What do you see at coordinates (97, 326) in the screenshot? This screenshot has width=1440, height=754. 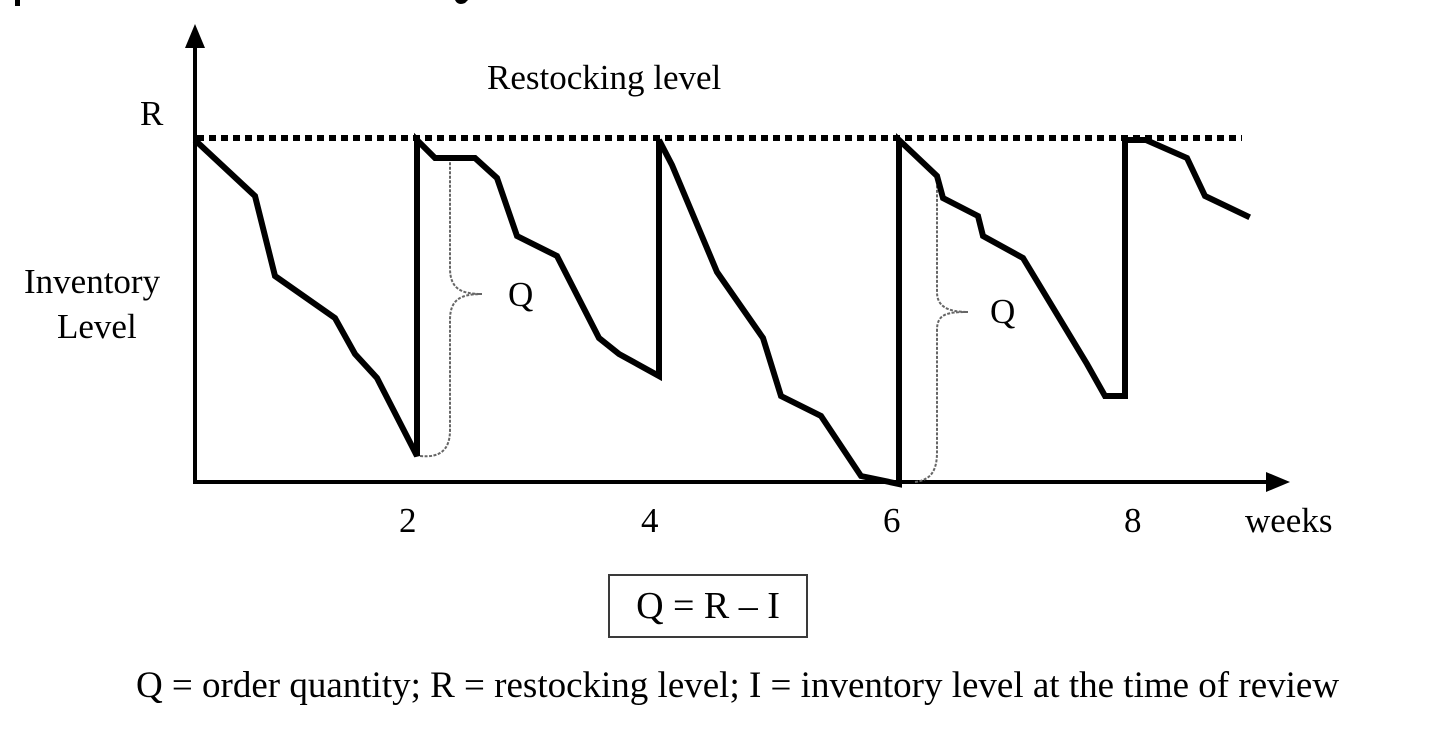 I see `y-axis-label-level: Level` at bounding box center [97, 326].